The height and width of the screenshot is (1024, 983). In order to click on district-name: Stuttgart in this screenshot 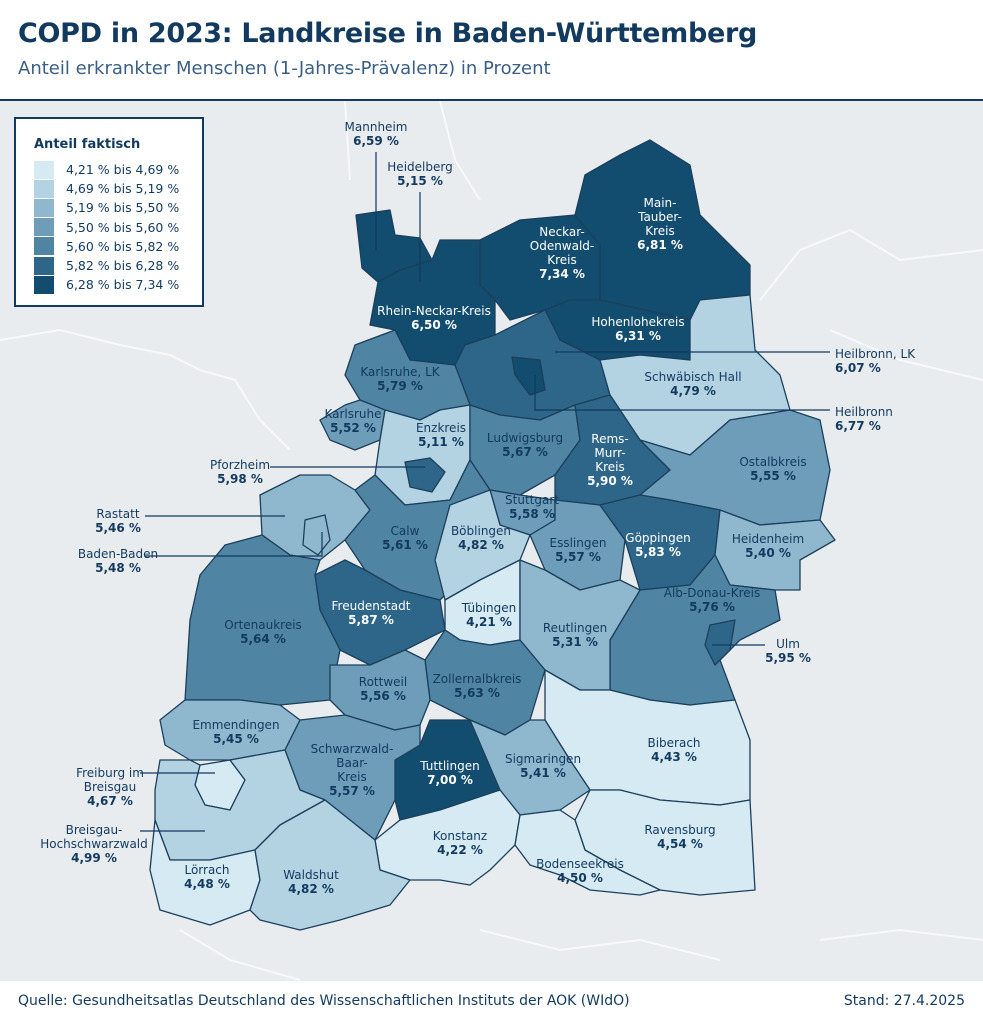, I will do `click(532, 500)`.